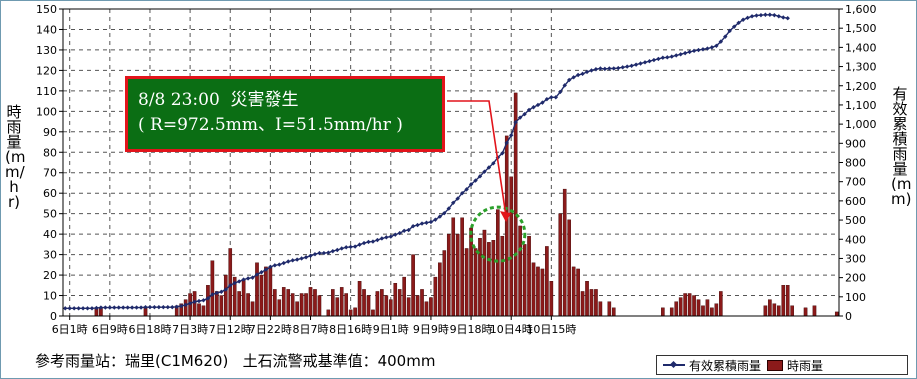 This screenshot has width=917, height=379. Describe the element at coordinates (855, 278) in the screenshot. I see `right-tick-label: 200` at that location.